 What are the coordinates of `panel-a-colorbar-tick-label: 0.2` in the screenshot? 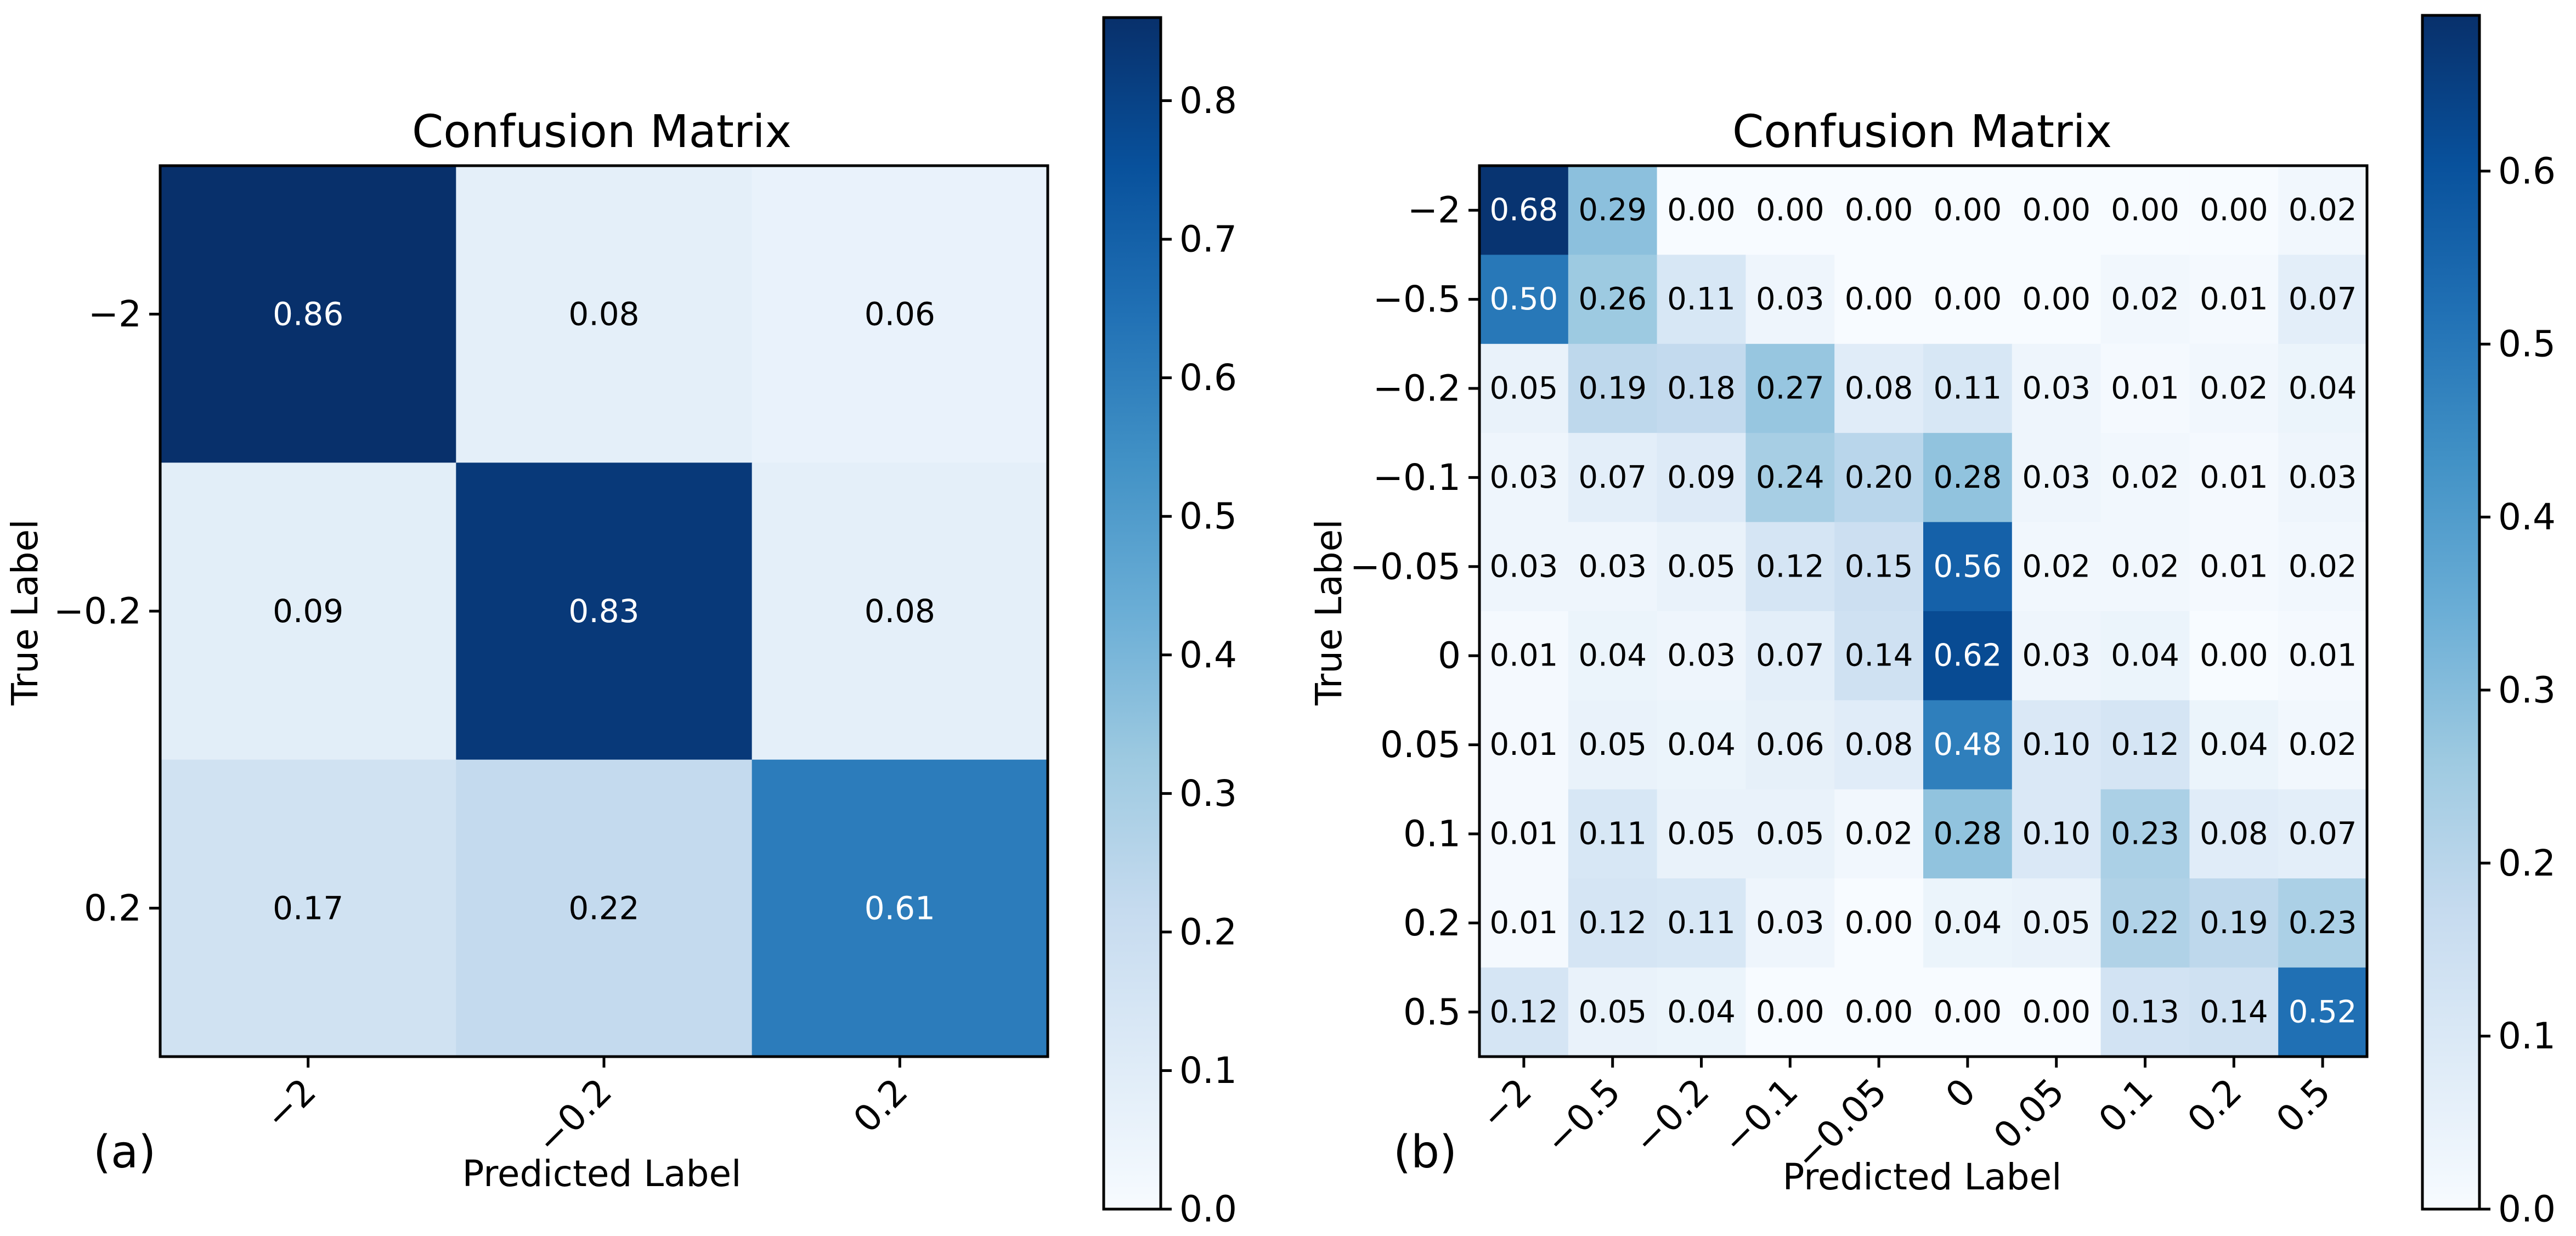 It's located at (1208, 932).